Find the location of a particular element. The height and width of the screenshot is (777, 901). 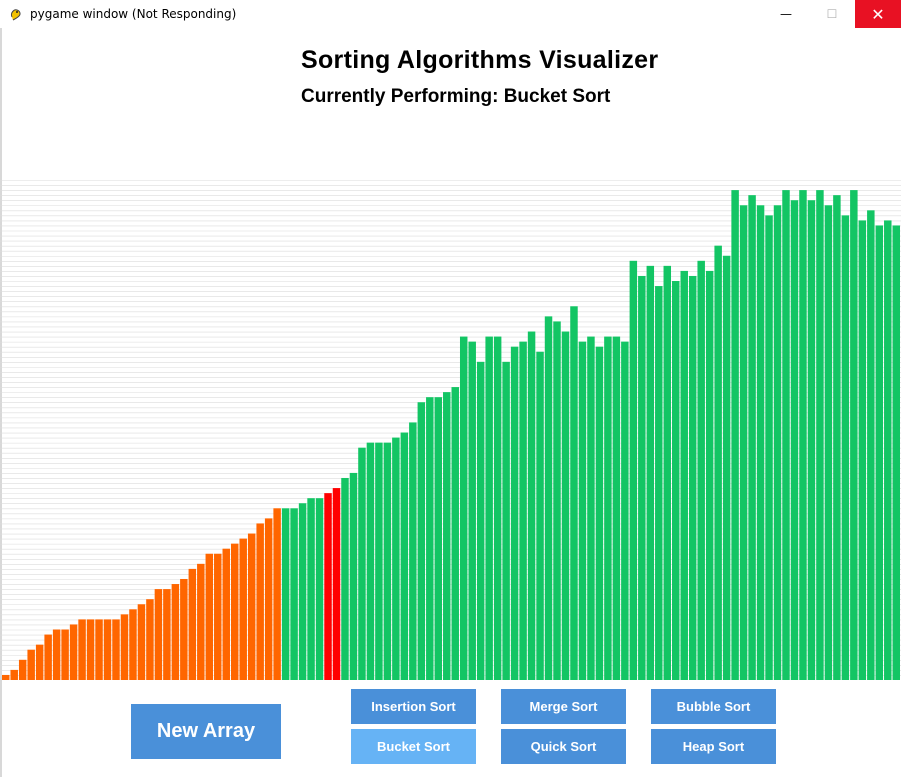

bubble-sort-button: Bubble Sort is located at coordinates (713, 706).